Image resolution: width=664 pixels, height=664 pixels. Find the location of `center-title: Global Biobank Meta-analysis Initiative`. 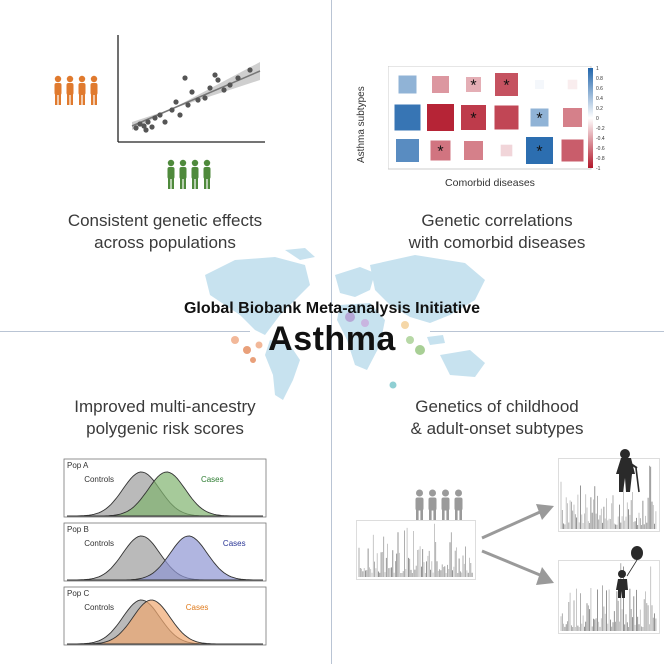

center-title: Global Biobank Meta-analysis Initiative is located at coordinates (332, 308).